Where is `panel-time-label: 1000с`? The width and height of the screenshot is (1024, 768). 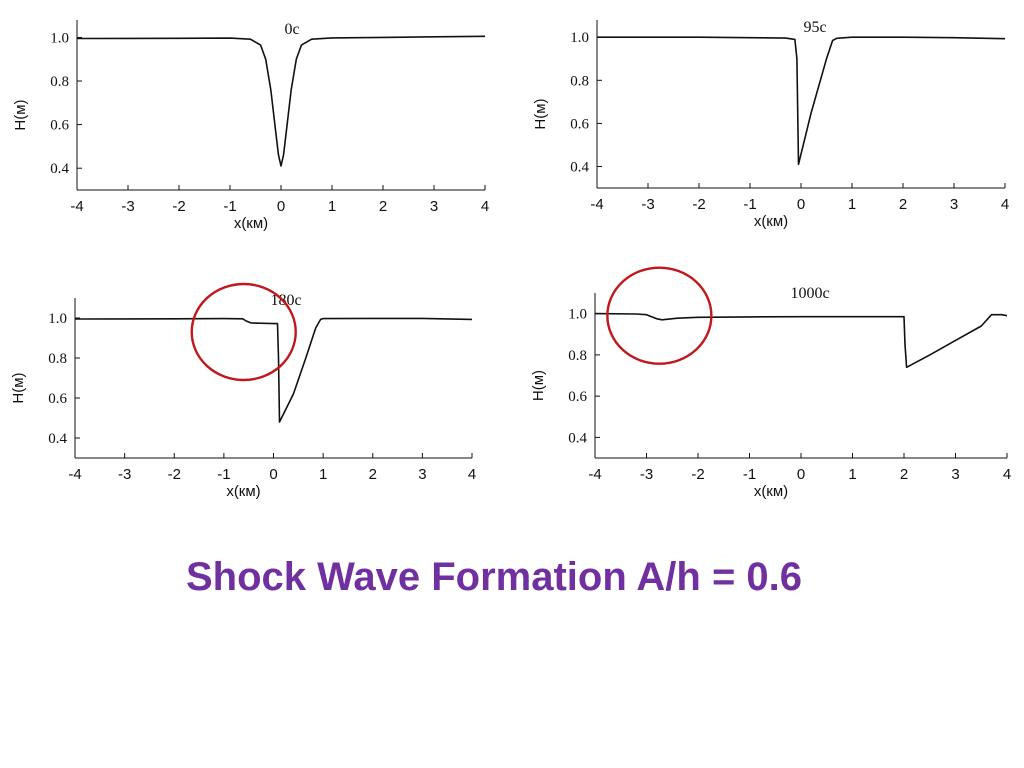 panel-time-label: 1000с is located at coordinates (809, 293).